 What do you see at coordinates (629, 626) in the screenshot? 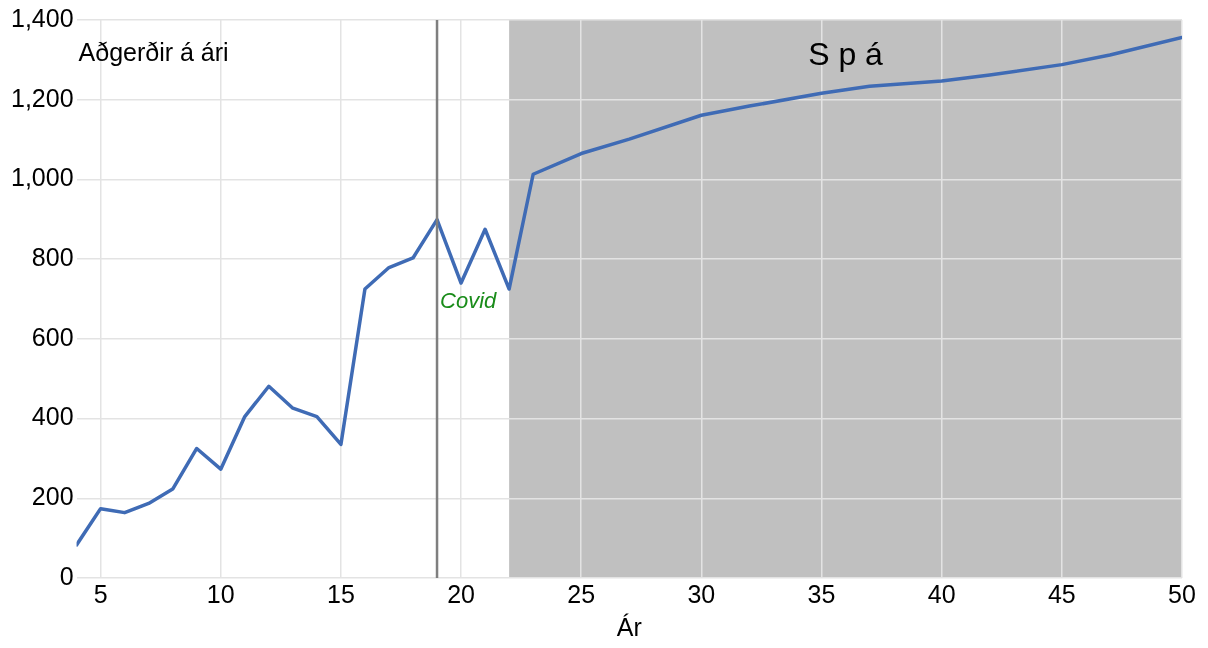
I see `x-axis-title: Ár` at bounding box center [629, 626].